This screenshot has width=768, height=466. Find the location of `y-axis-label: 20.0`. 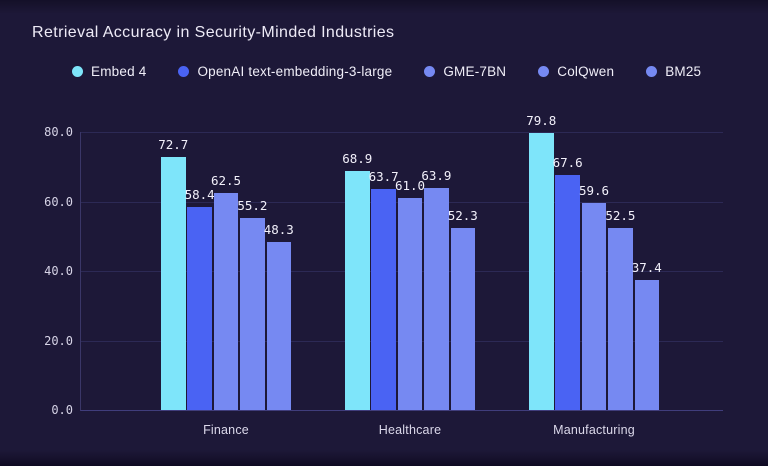

y-axis-label: 20.0 is located at coordinates (58, 340).